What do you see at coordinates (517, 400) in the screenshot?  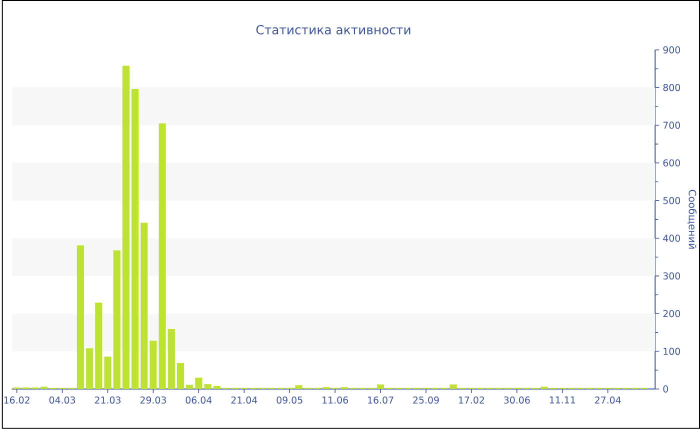 I see `x-tick-label: 30.06` at bounding box center [517, 400].